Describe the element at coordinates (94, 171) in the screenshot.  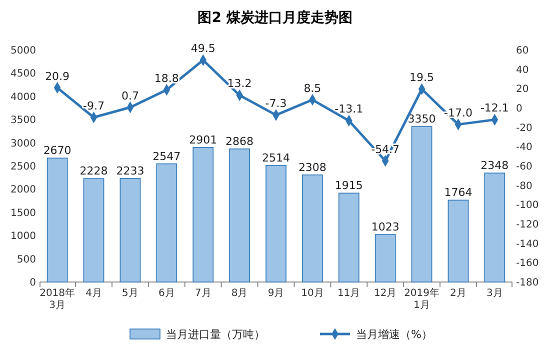
I see `data-label: 2228` at that location.